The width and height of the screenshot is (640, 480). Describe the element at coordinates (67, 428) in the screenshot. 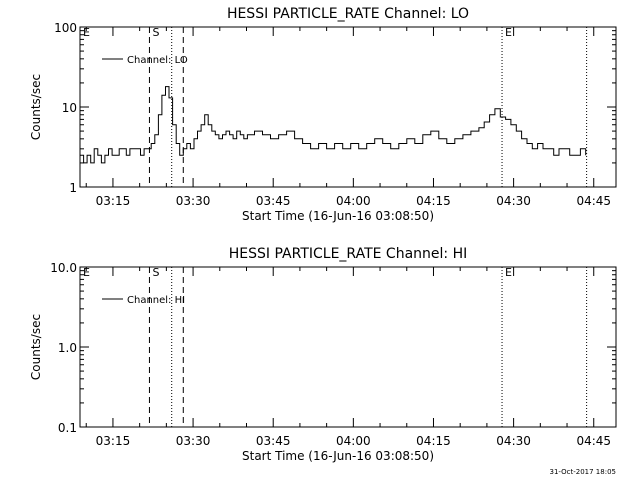

I see `y-tick-label: 0.1` at that location.